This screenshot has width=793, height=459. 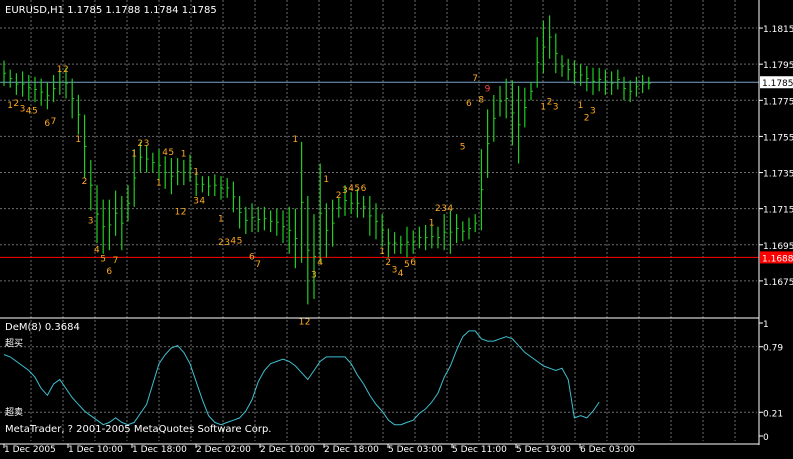 What do you see at coordinates (14, 343) in the screenshot?
I see `overbought-label: 超买` at bounding box center [14, 343].